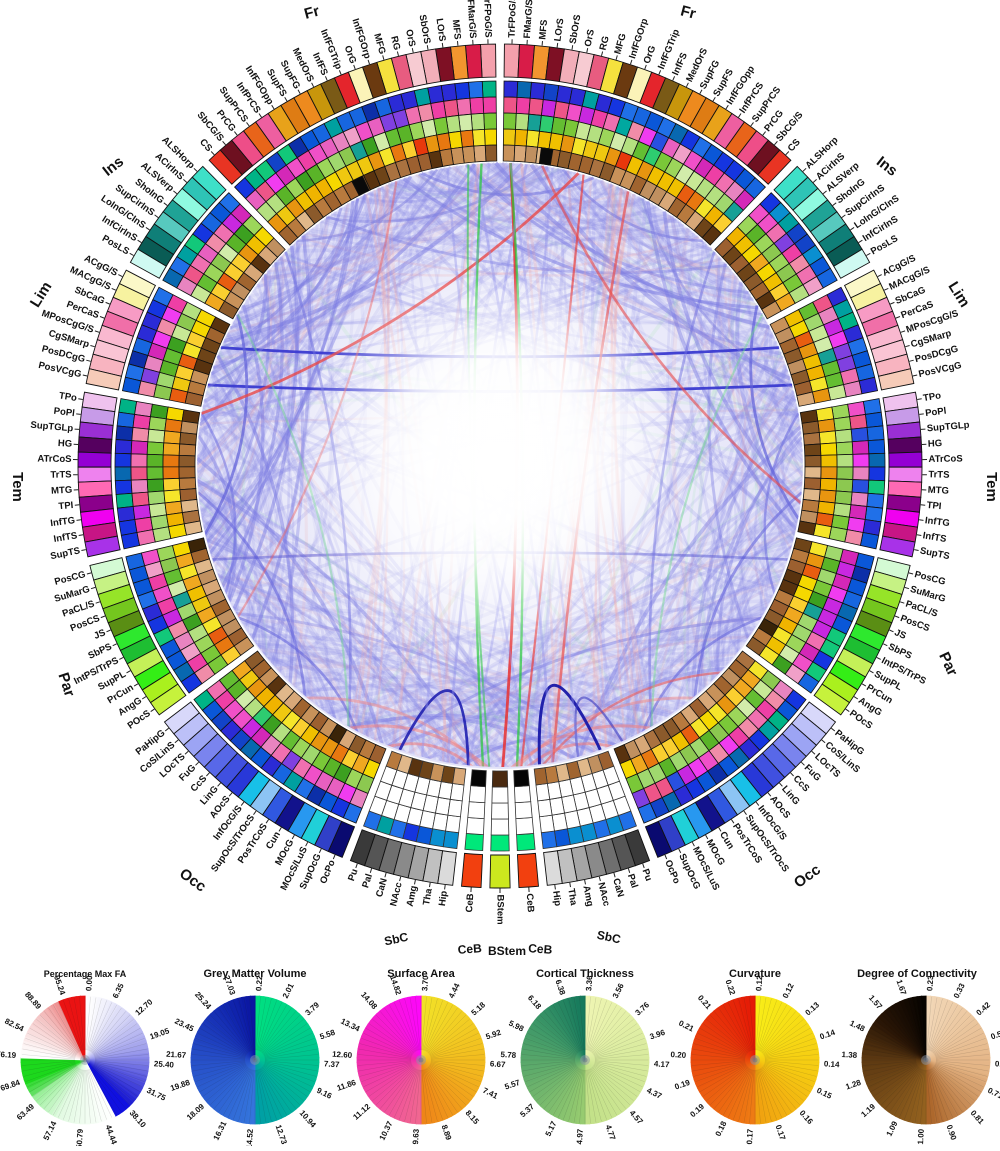 The height and width of the screenshot is (1151, 1000). I want to click on svg-text: 4.97, so click(580, 1136).